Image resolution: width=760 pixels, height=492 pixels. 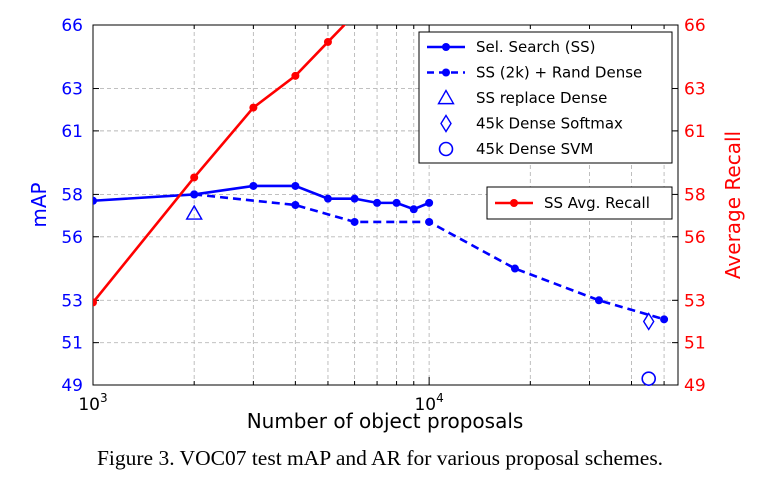 I want to click on series-2-point, so click(x=194, y=212).